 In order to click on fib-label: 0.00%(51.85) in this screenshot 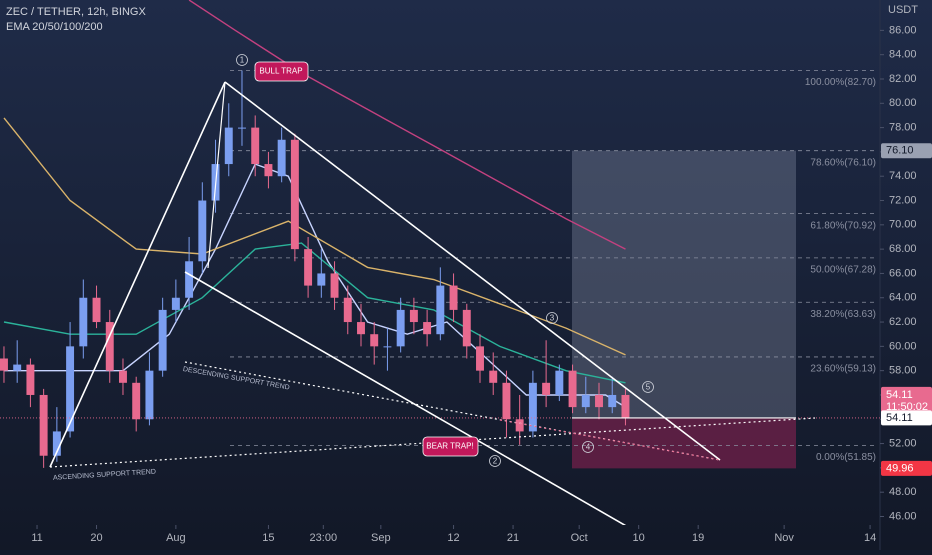, I will do `click(846, 457)`.